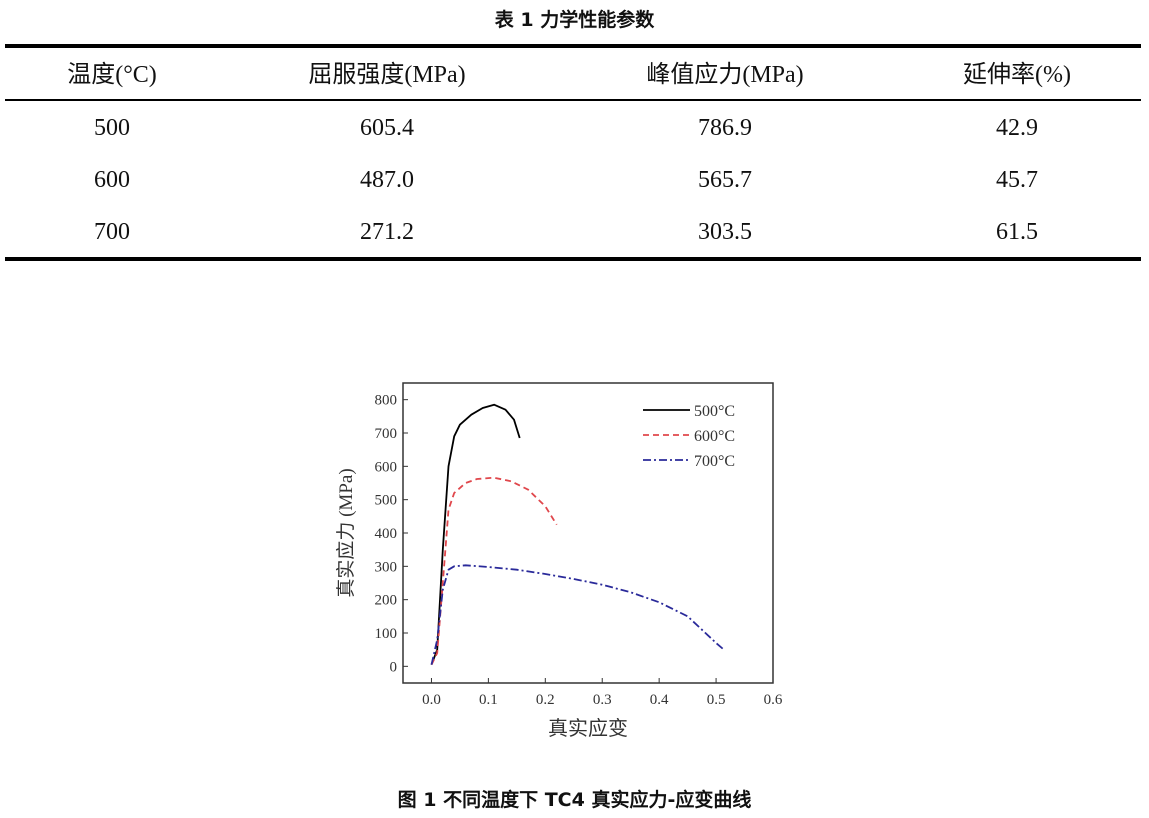  I want to click on table-cell: 600, so click(112, 180).